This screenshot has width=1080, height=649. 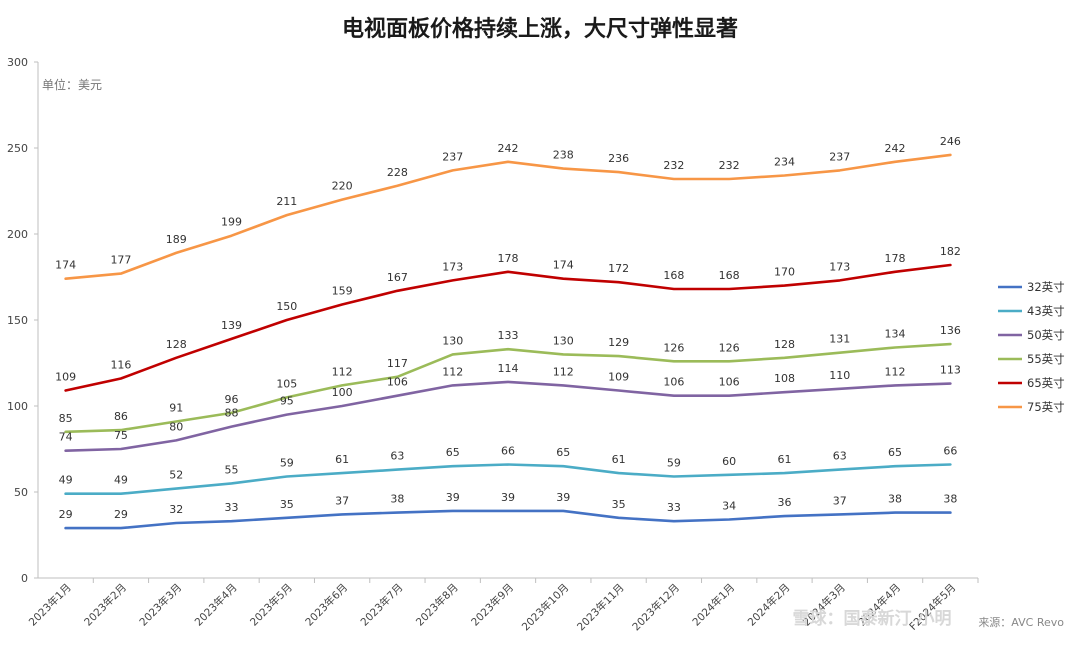 I want to click on watermark-text: 雪球：国泰新汀 小明, so click(x=872, y=618).